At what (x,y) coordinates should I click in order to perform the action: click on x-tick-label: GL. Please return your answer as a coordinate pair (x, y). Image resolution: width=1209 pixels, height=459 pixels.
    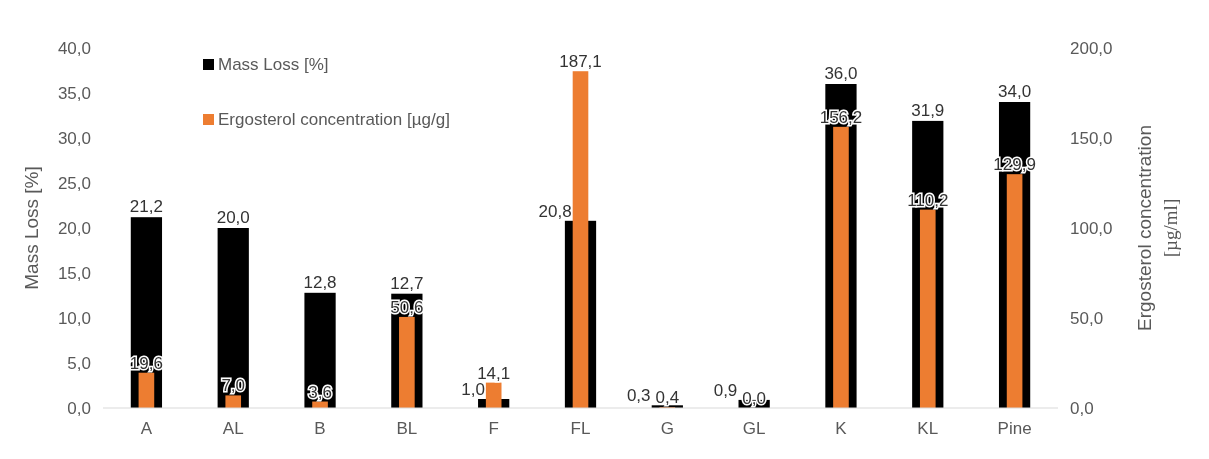
    Looking at the image, I should click on (754, 428).